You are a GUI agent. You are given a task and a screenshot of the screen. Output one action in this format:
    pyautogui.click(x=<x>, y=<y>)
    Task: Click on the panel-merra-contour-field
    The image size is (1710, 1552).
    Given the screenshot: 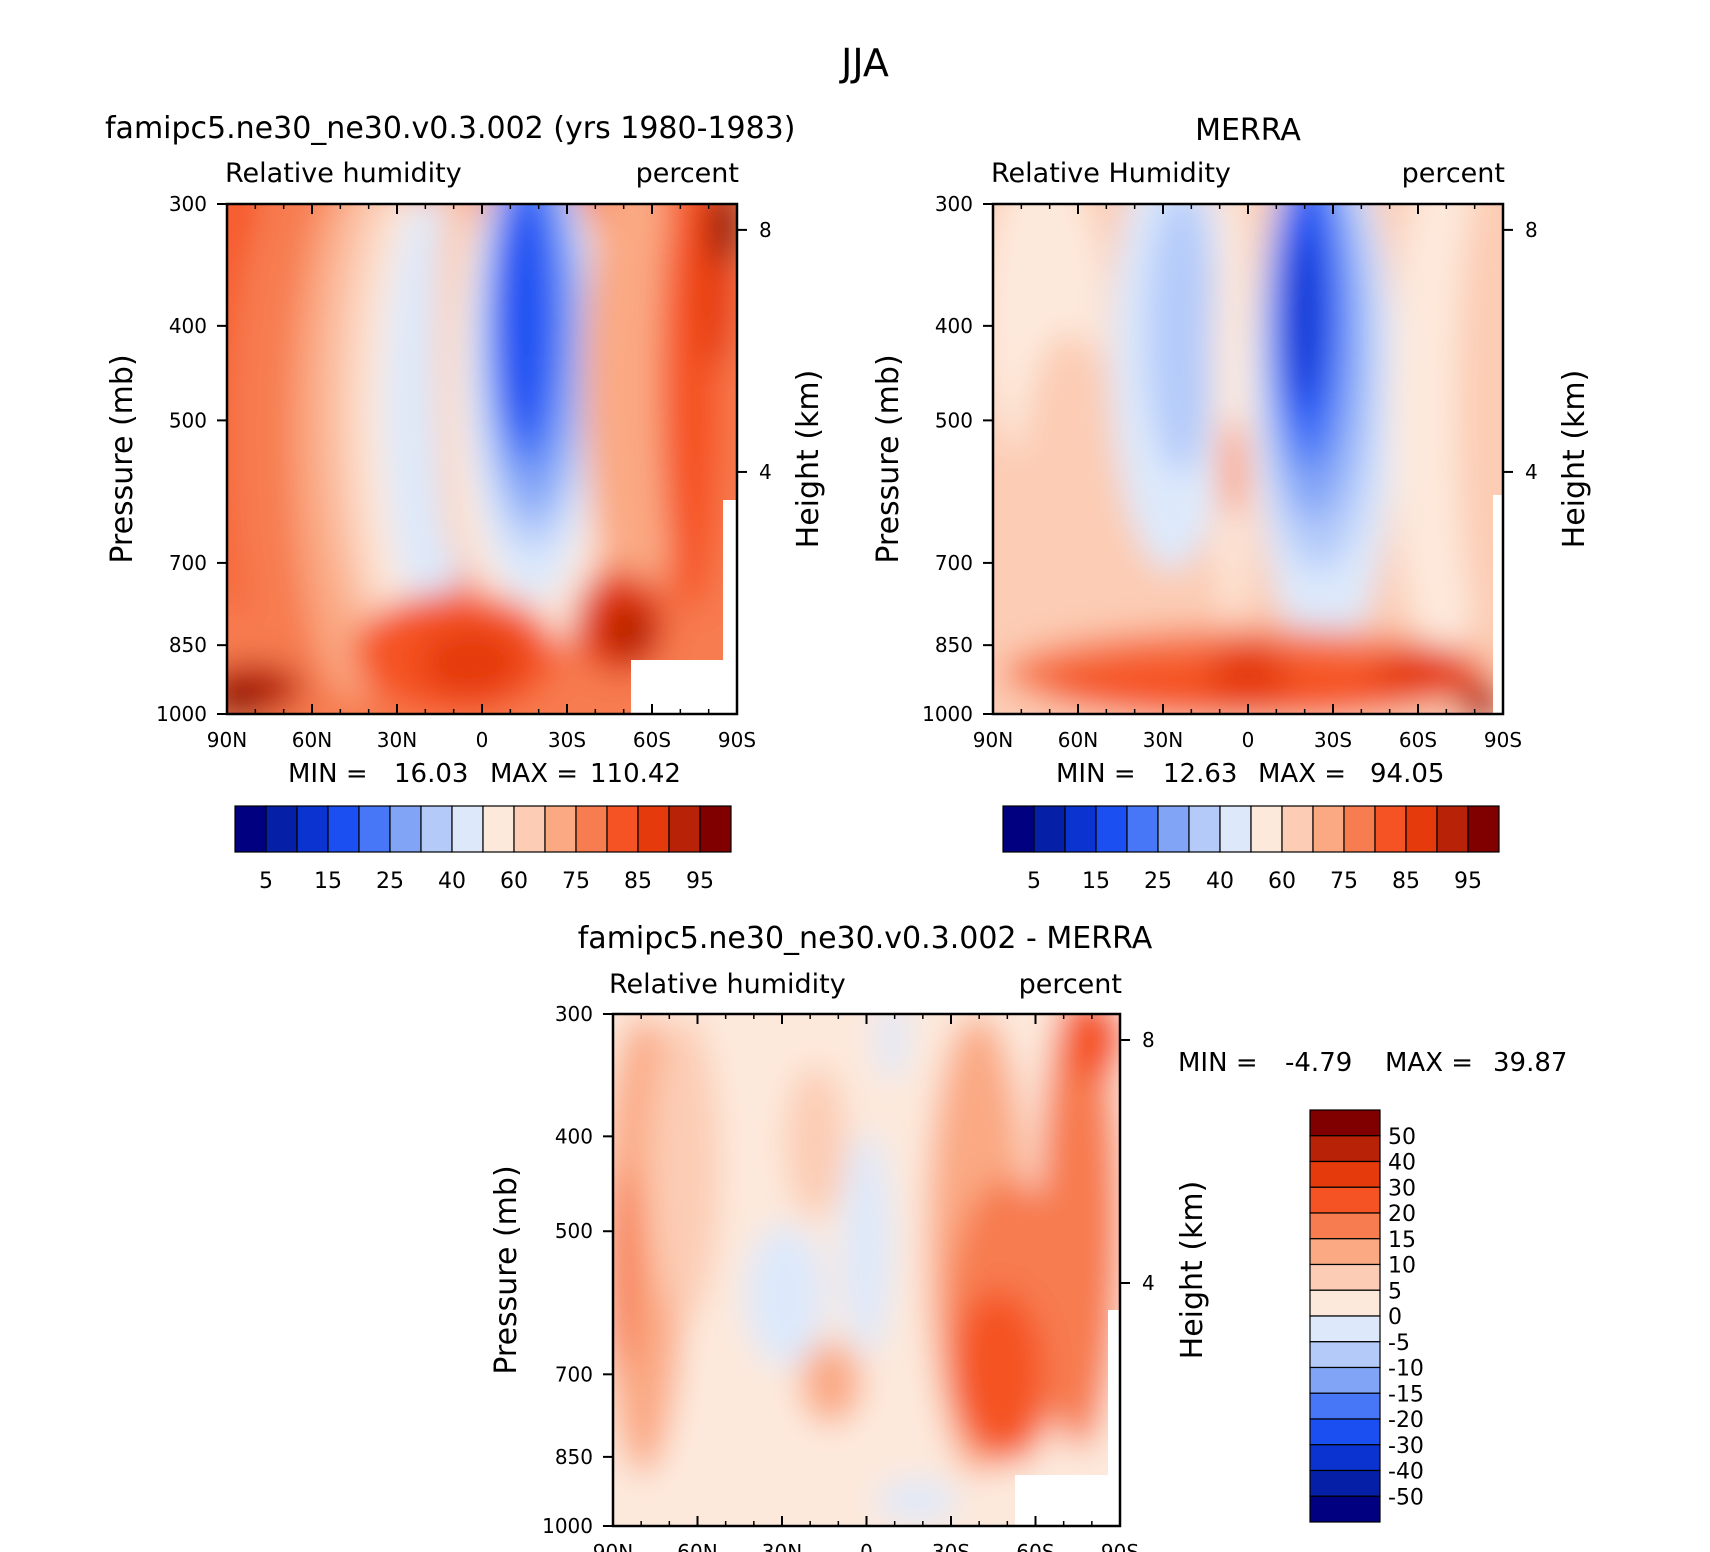 What is the action you would take?
    pyautogui.click(x=1248, y=459)
    